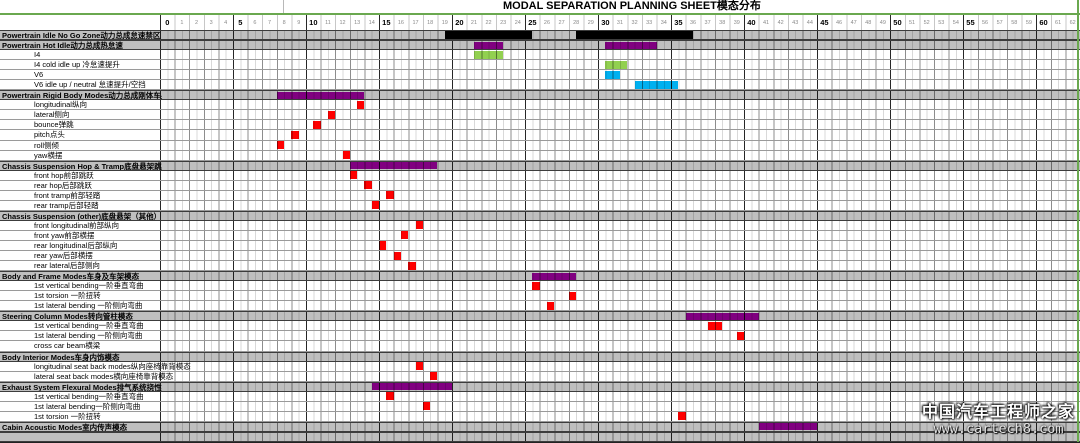 The width and height of the screenshot is (1080, 443). Describe the element at coordinates (81, 35) in the screenshot. I see `row-label: Powertrain Idle No Go Zone动力总成怠速禁区` at that location.